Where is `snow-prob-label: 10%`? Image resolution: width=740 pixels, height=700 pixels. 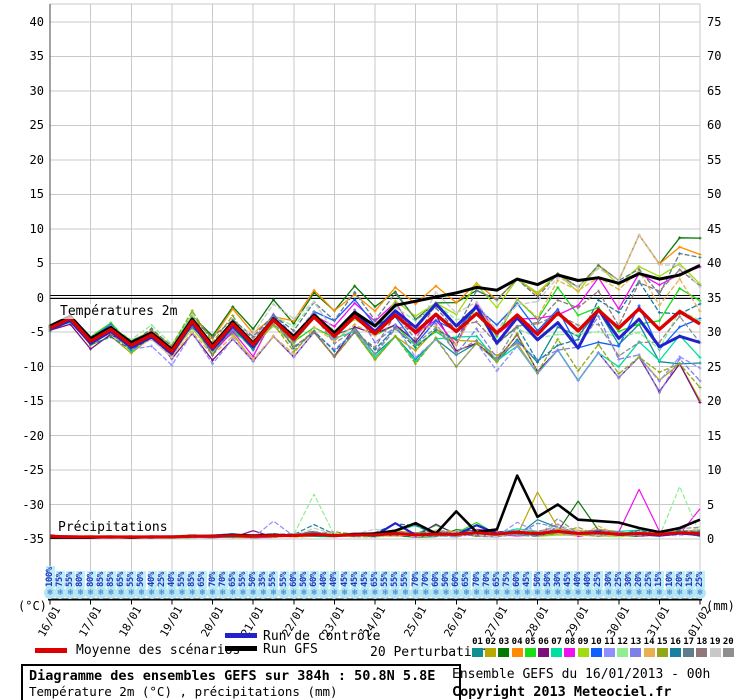
snow-prob-label: 10% is located at coordinates (669, 579).